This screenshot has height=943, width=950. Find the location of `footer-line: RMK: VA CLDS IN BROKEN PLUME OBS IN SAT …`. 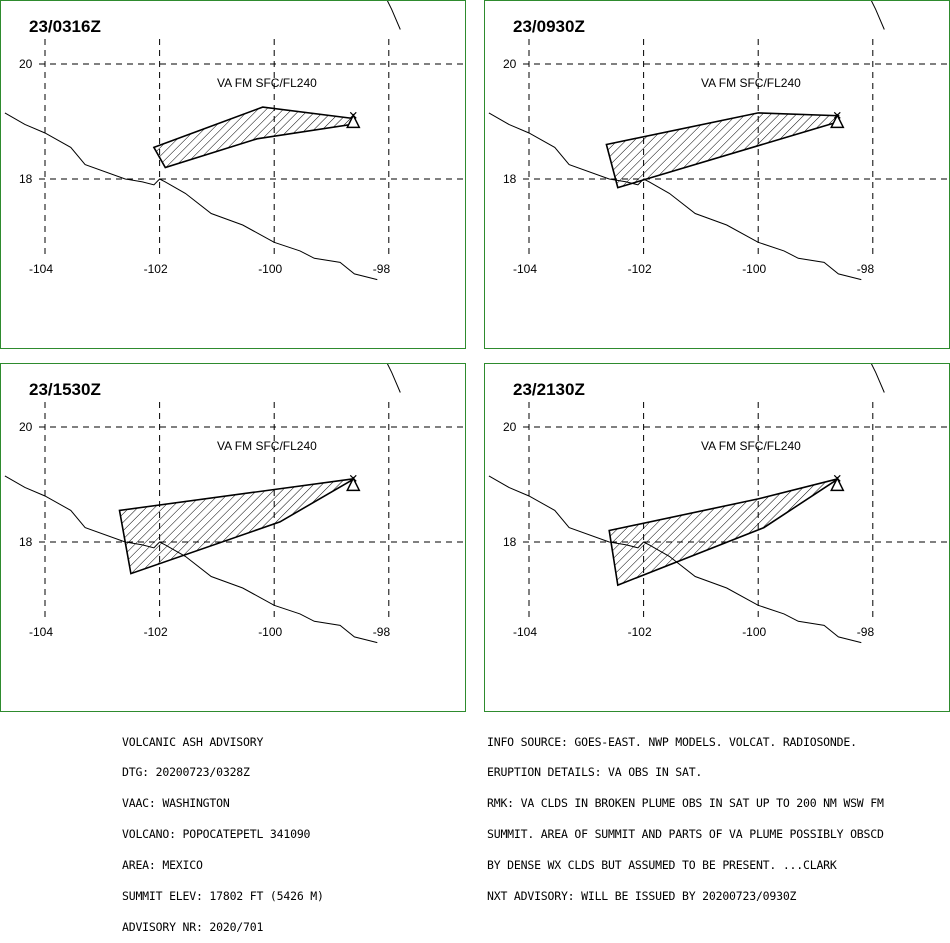

footer-line: RMK: VA CLDS IN BROKEN PLUME OBS IN SAT … is located at coordinates (685, 803).